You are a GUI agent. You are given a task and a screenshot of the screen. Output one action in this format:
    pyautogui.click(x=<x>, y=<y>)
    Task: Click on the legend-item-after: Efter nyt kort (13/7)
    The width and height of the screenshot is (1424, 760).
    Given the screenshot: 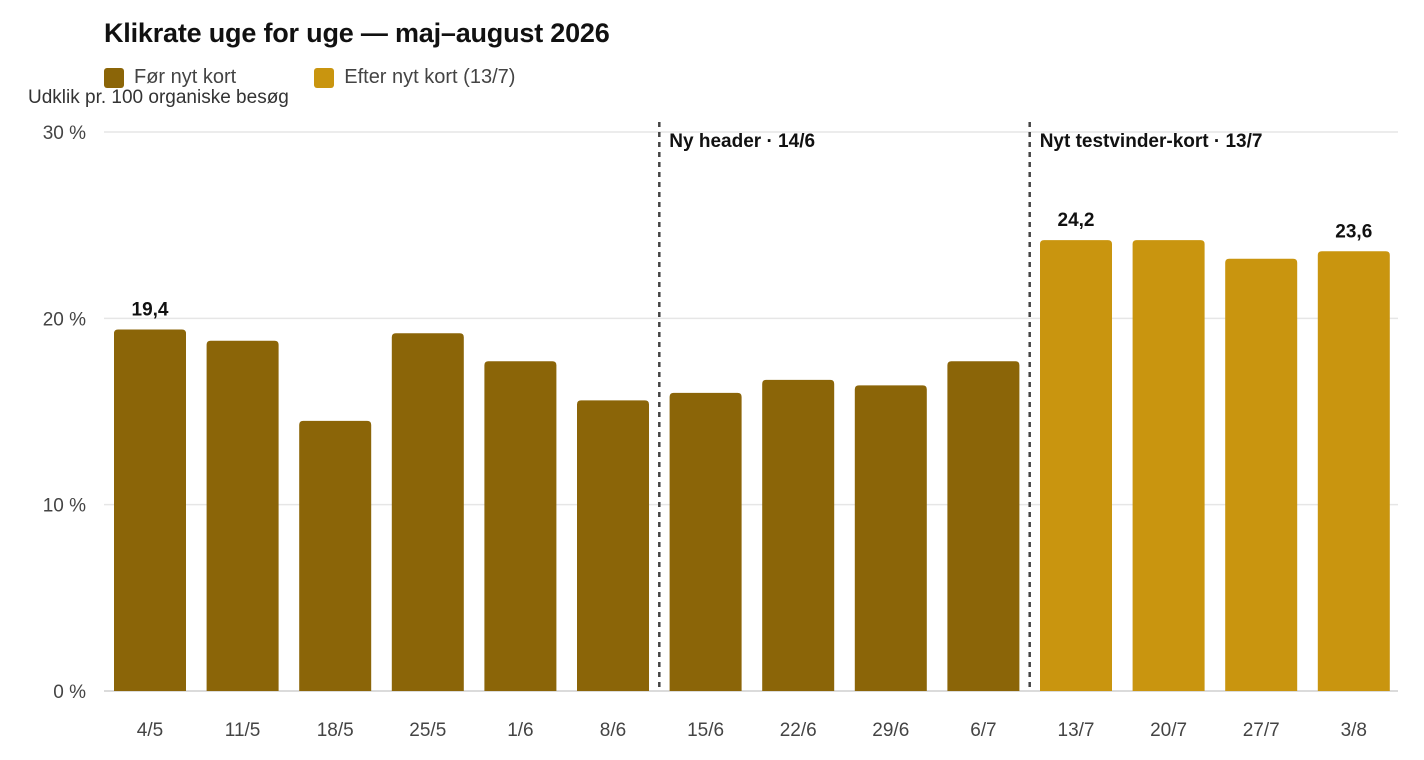 What is the action you would take?
    pyautogui.click(x=414, y=77)
    